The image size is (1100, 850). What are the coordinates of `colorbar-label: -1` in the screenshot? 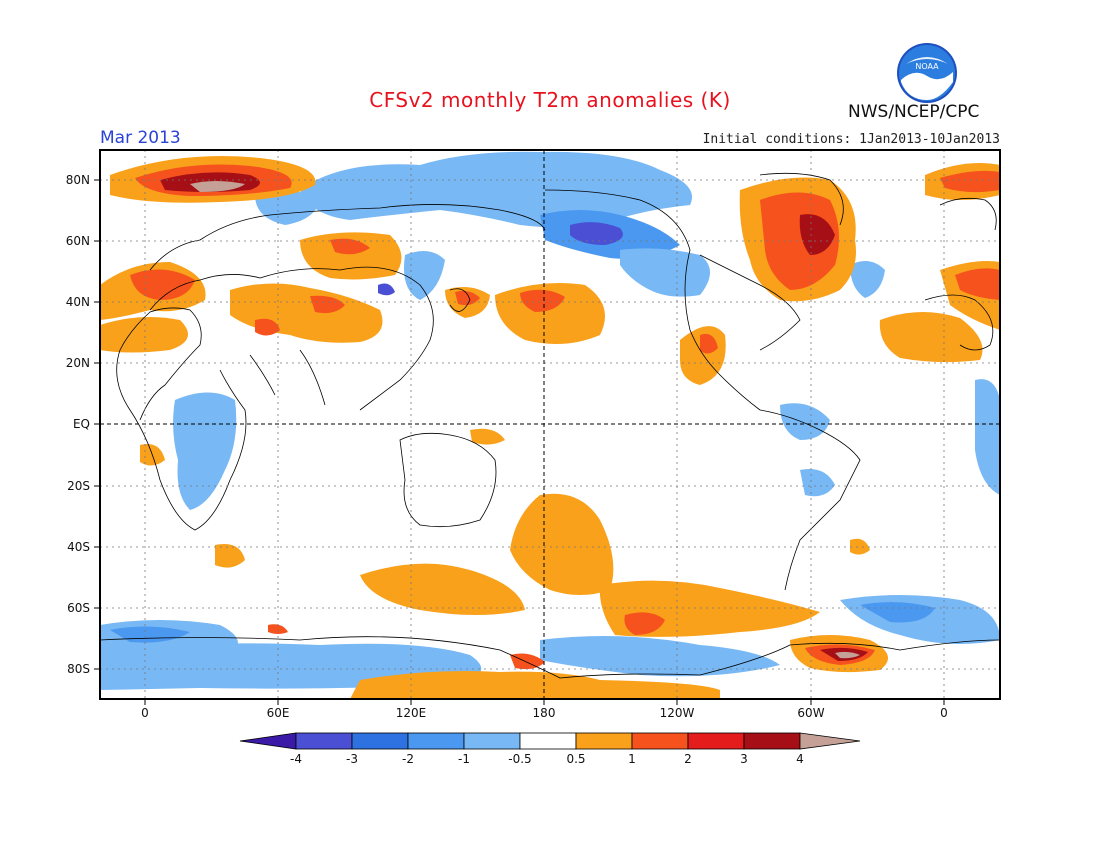 It's located at (464, 759).